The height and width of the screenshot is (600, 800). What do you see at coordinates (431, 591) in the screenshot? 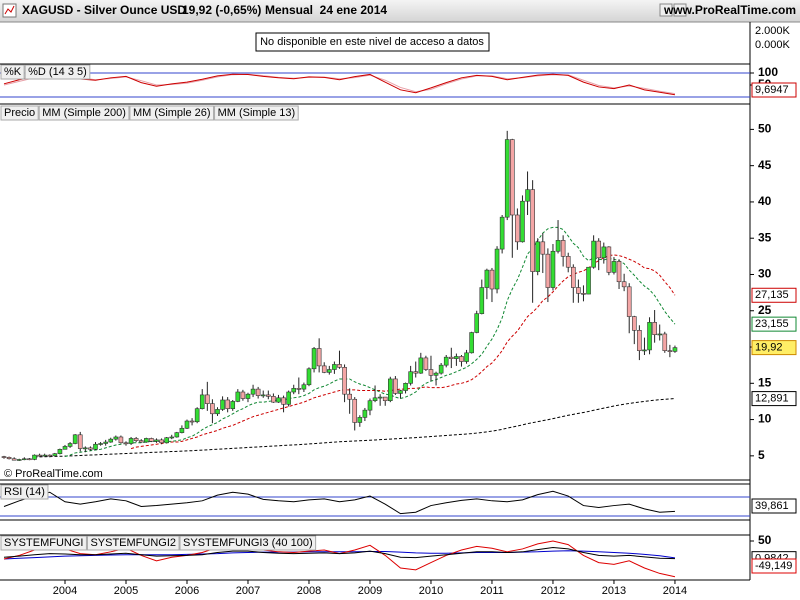
I see `x-tick-label: 2010` at bounding box center [431, 591].